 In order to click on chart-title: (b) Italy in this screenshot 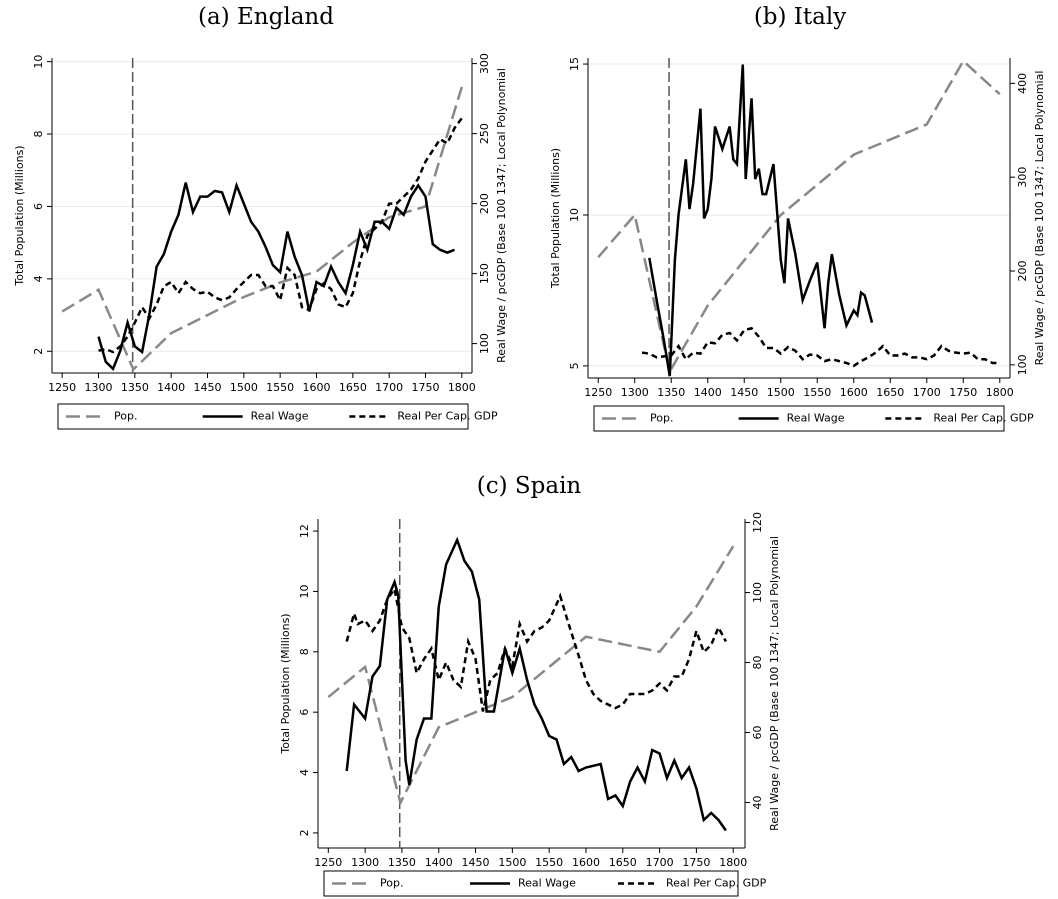, I will do `click(800, 17)`.